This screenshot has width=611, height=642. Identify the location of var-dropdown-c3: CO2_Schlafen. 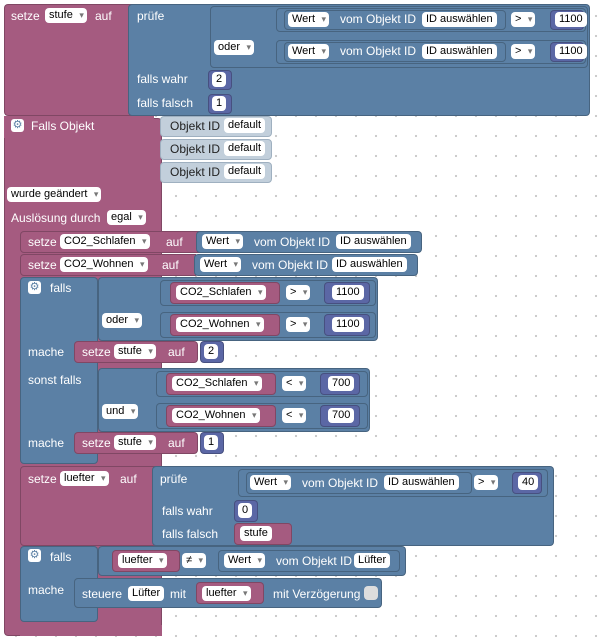
(217, 383).